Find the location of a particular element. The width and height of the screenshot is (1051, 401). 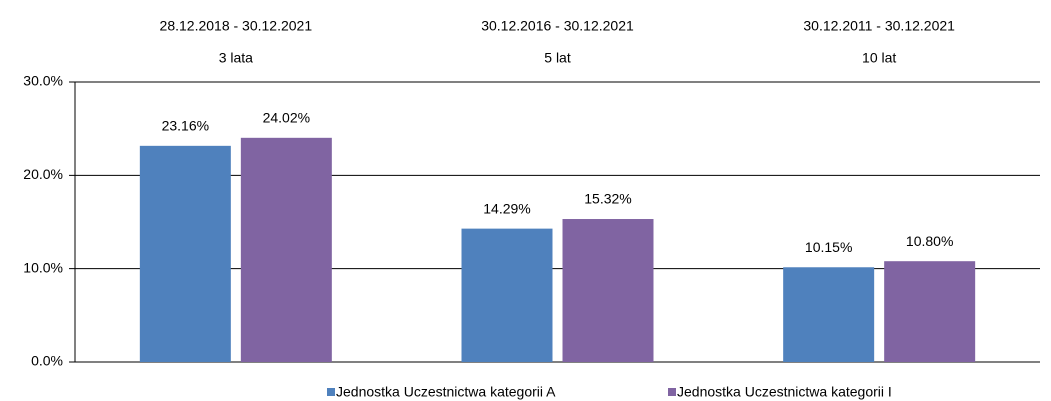

data-label: 10.15% is located at coordinates (828, 247).